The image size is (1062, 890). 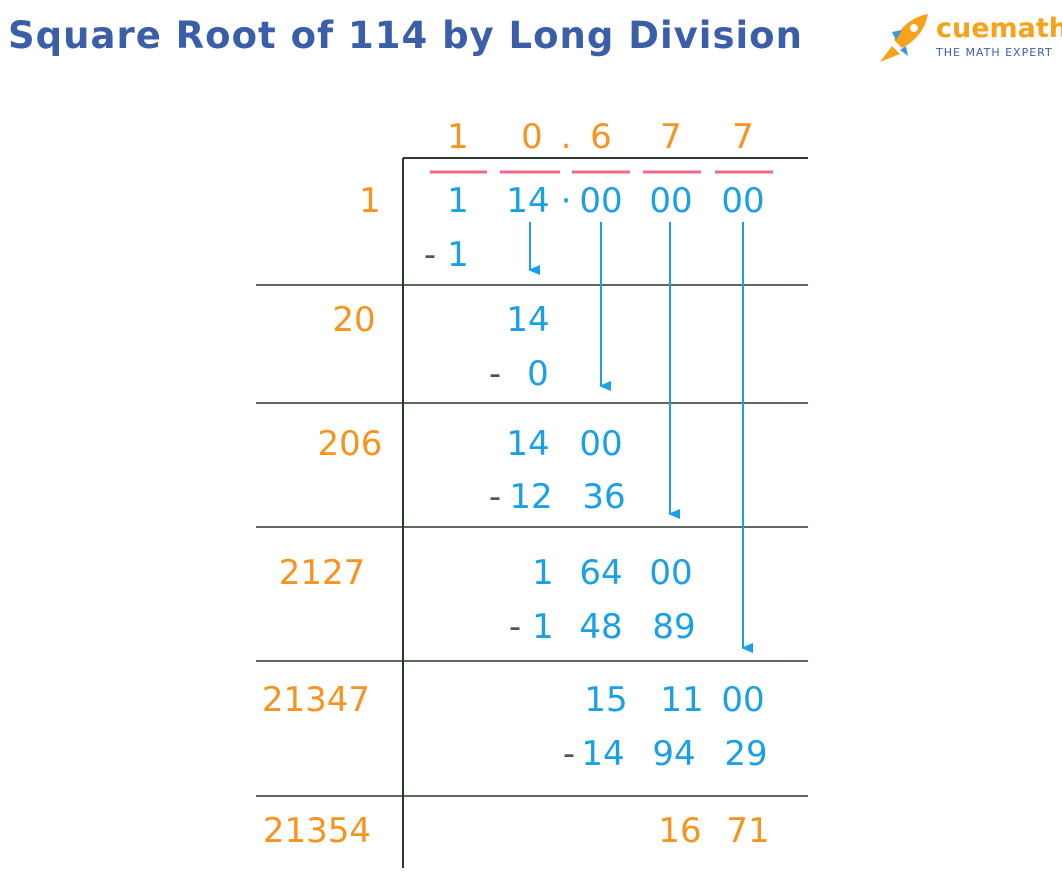 What do you see at coordinates (679, 831) in the screenshot?
I see `remainder-value: 16` at bounding box center [679, 831].